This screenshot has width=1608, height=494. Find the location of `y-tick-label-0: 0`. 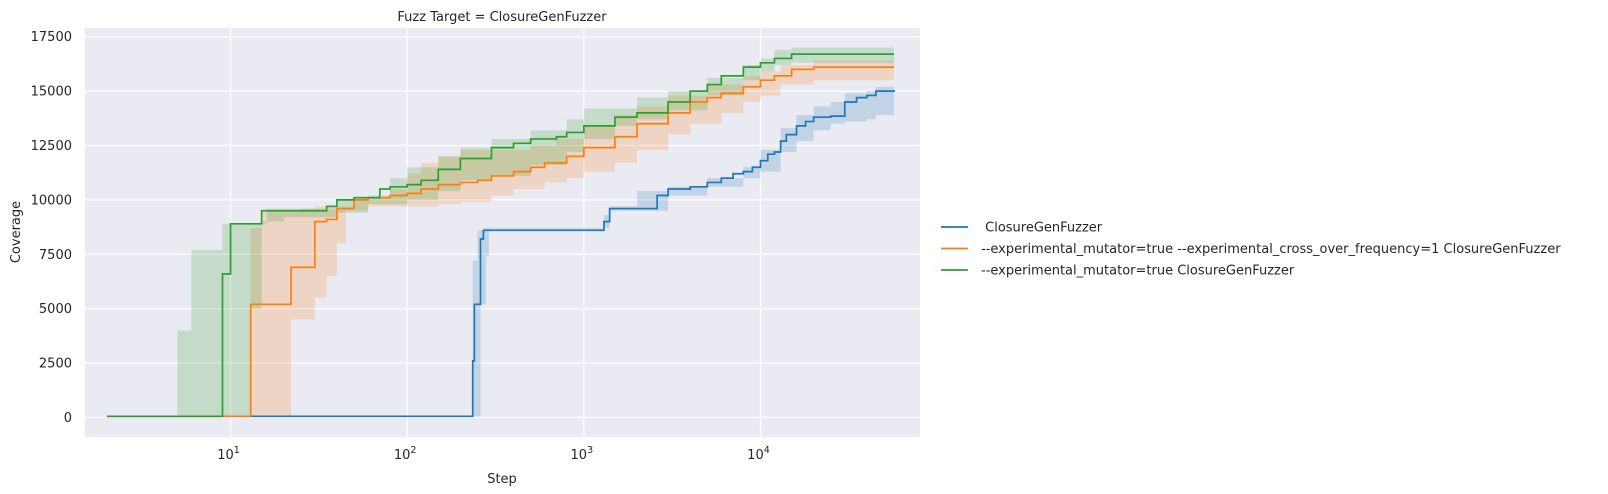

y-tick-label-0: 0 is located at coordinates (68, 418).